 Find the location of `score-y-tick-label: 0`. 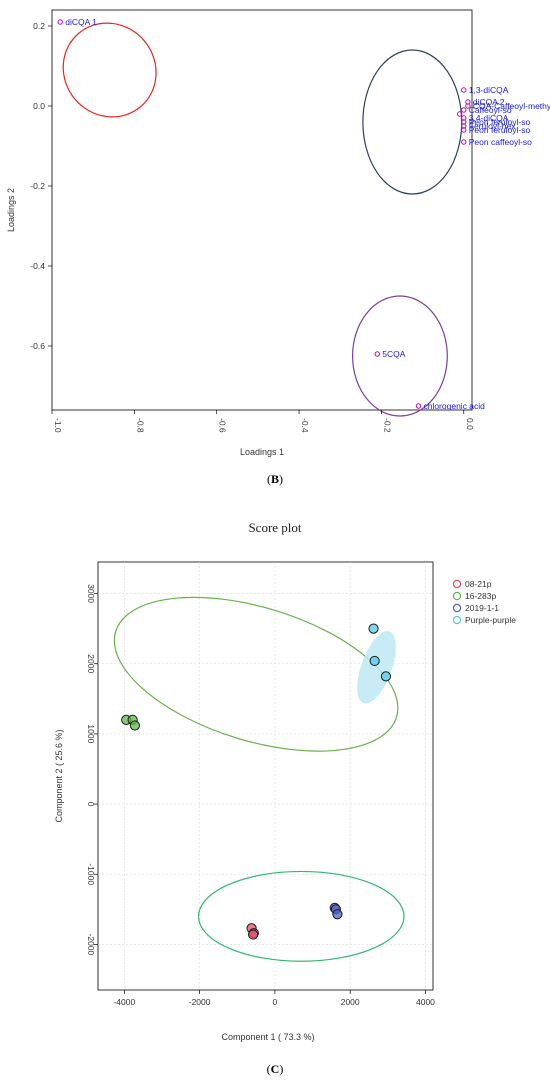

score-y-tick-label: 0 is located at coordinates (91, 804).